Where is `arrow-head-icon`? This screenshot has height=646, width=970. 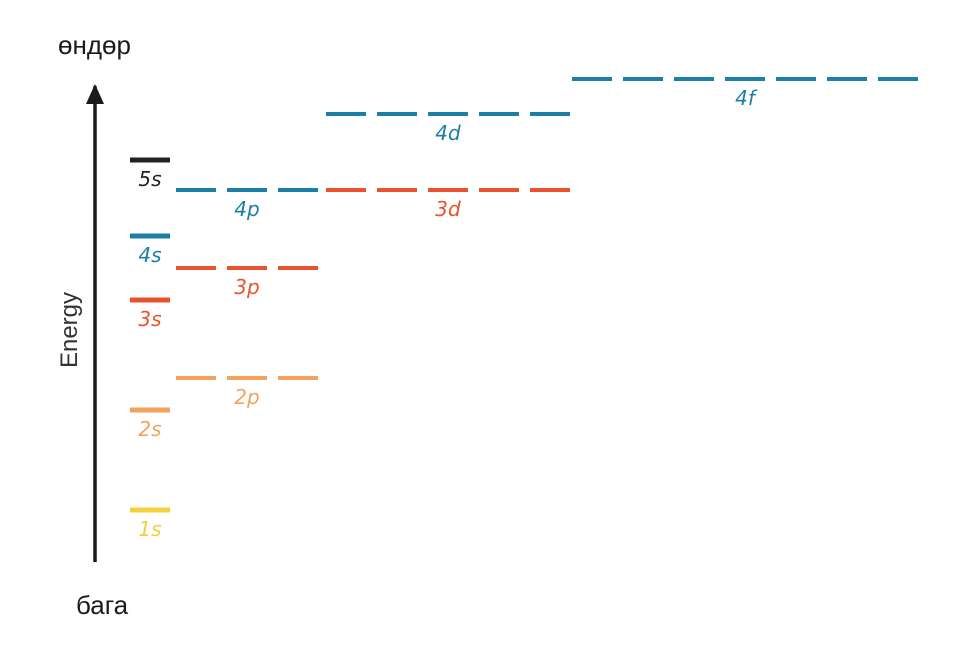
arrow-head-icon is located at coordinates (95, 94).